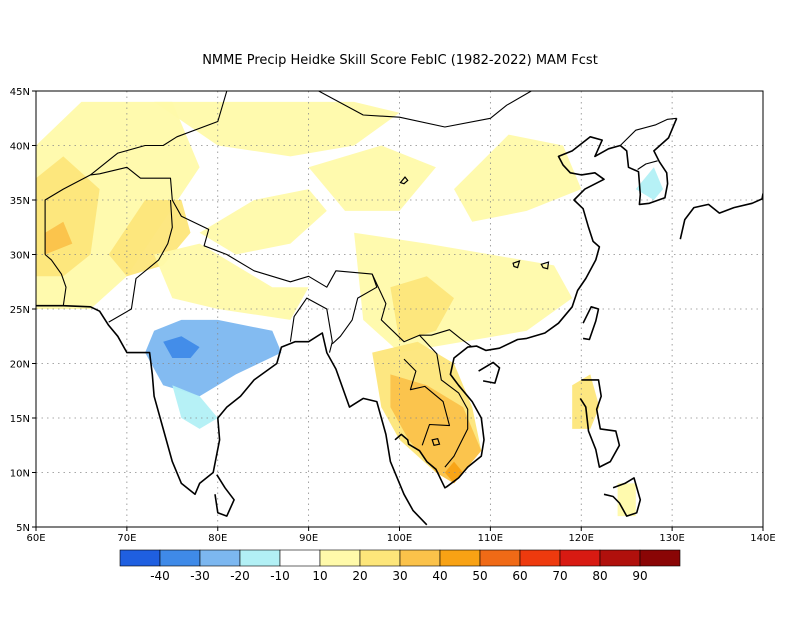 The width and height of the screenshot is (800, 618). Describe the element at coordinates (671, 538) in the screenshot. I see `x-tick-label: 130E` at that location.